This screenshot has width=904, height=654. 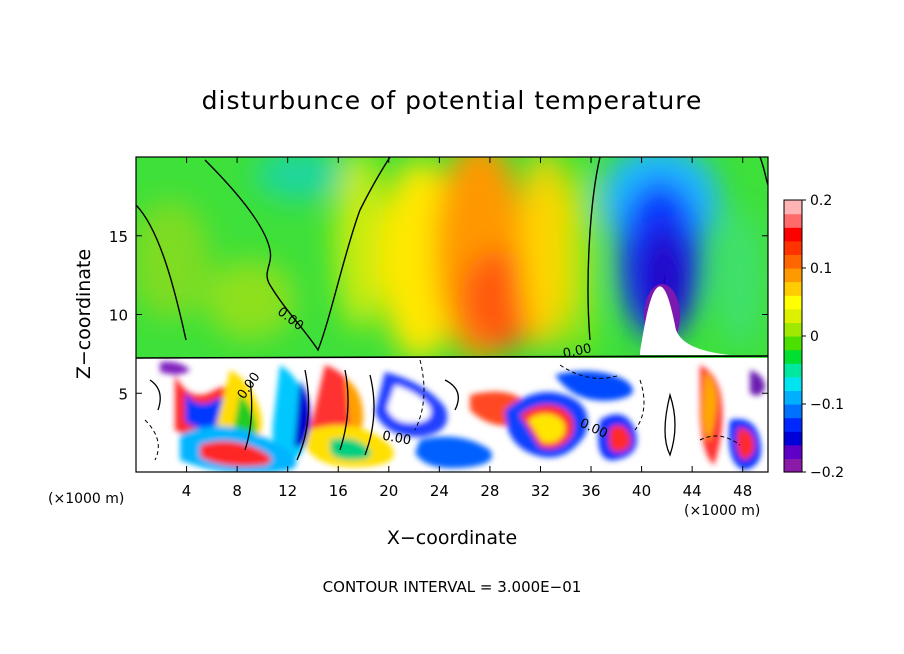 What do you see at coordinates (827, 405) in the screenshot?
I see `colorbar-label: −0.1` at bounding box center [827, 405].